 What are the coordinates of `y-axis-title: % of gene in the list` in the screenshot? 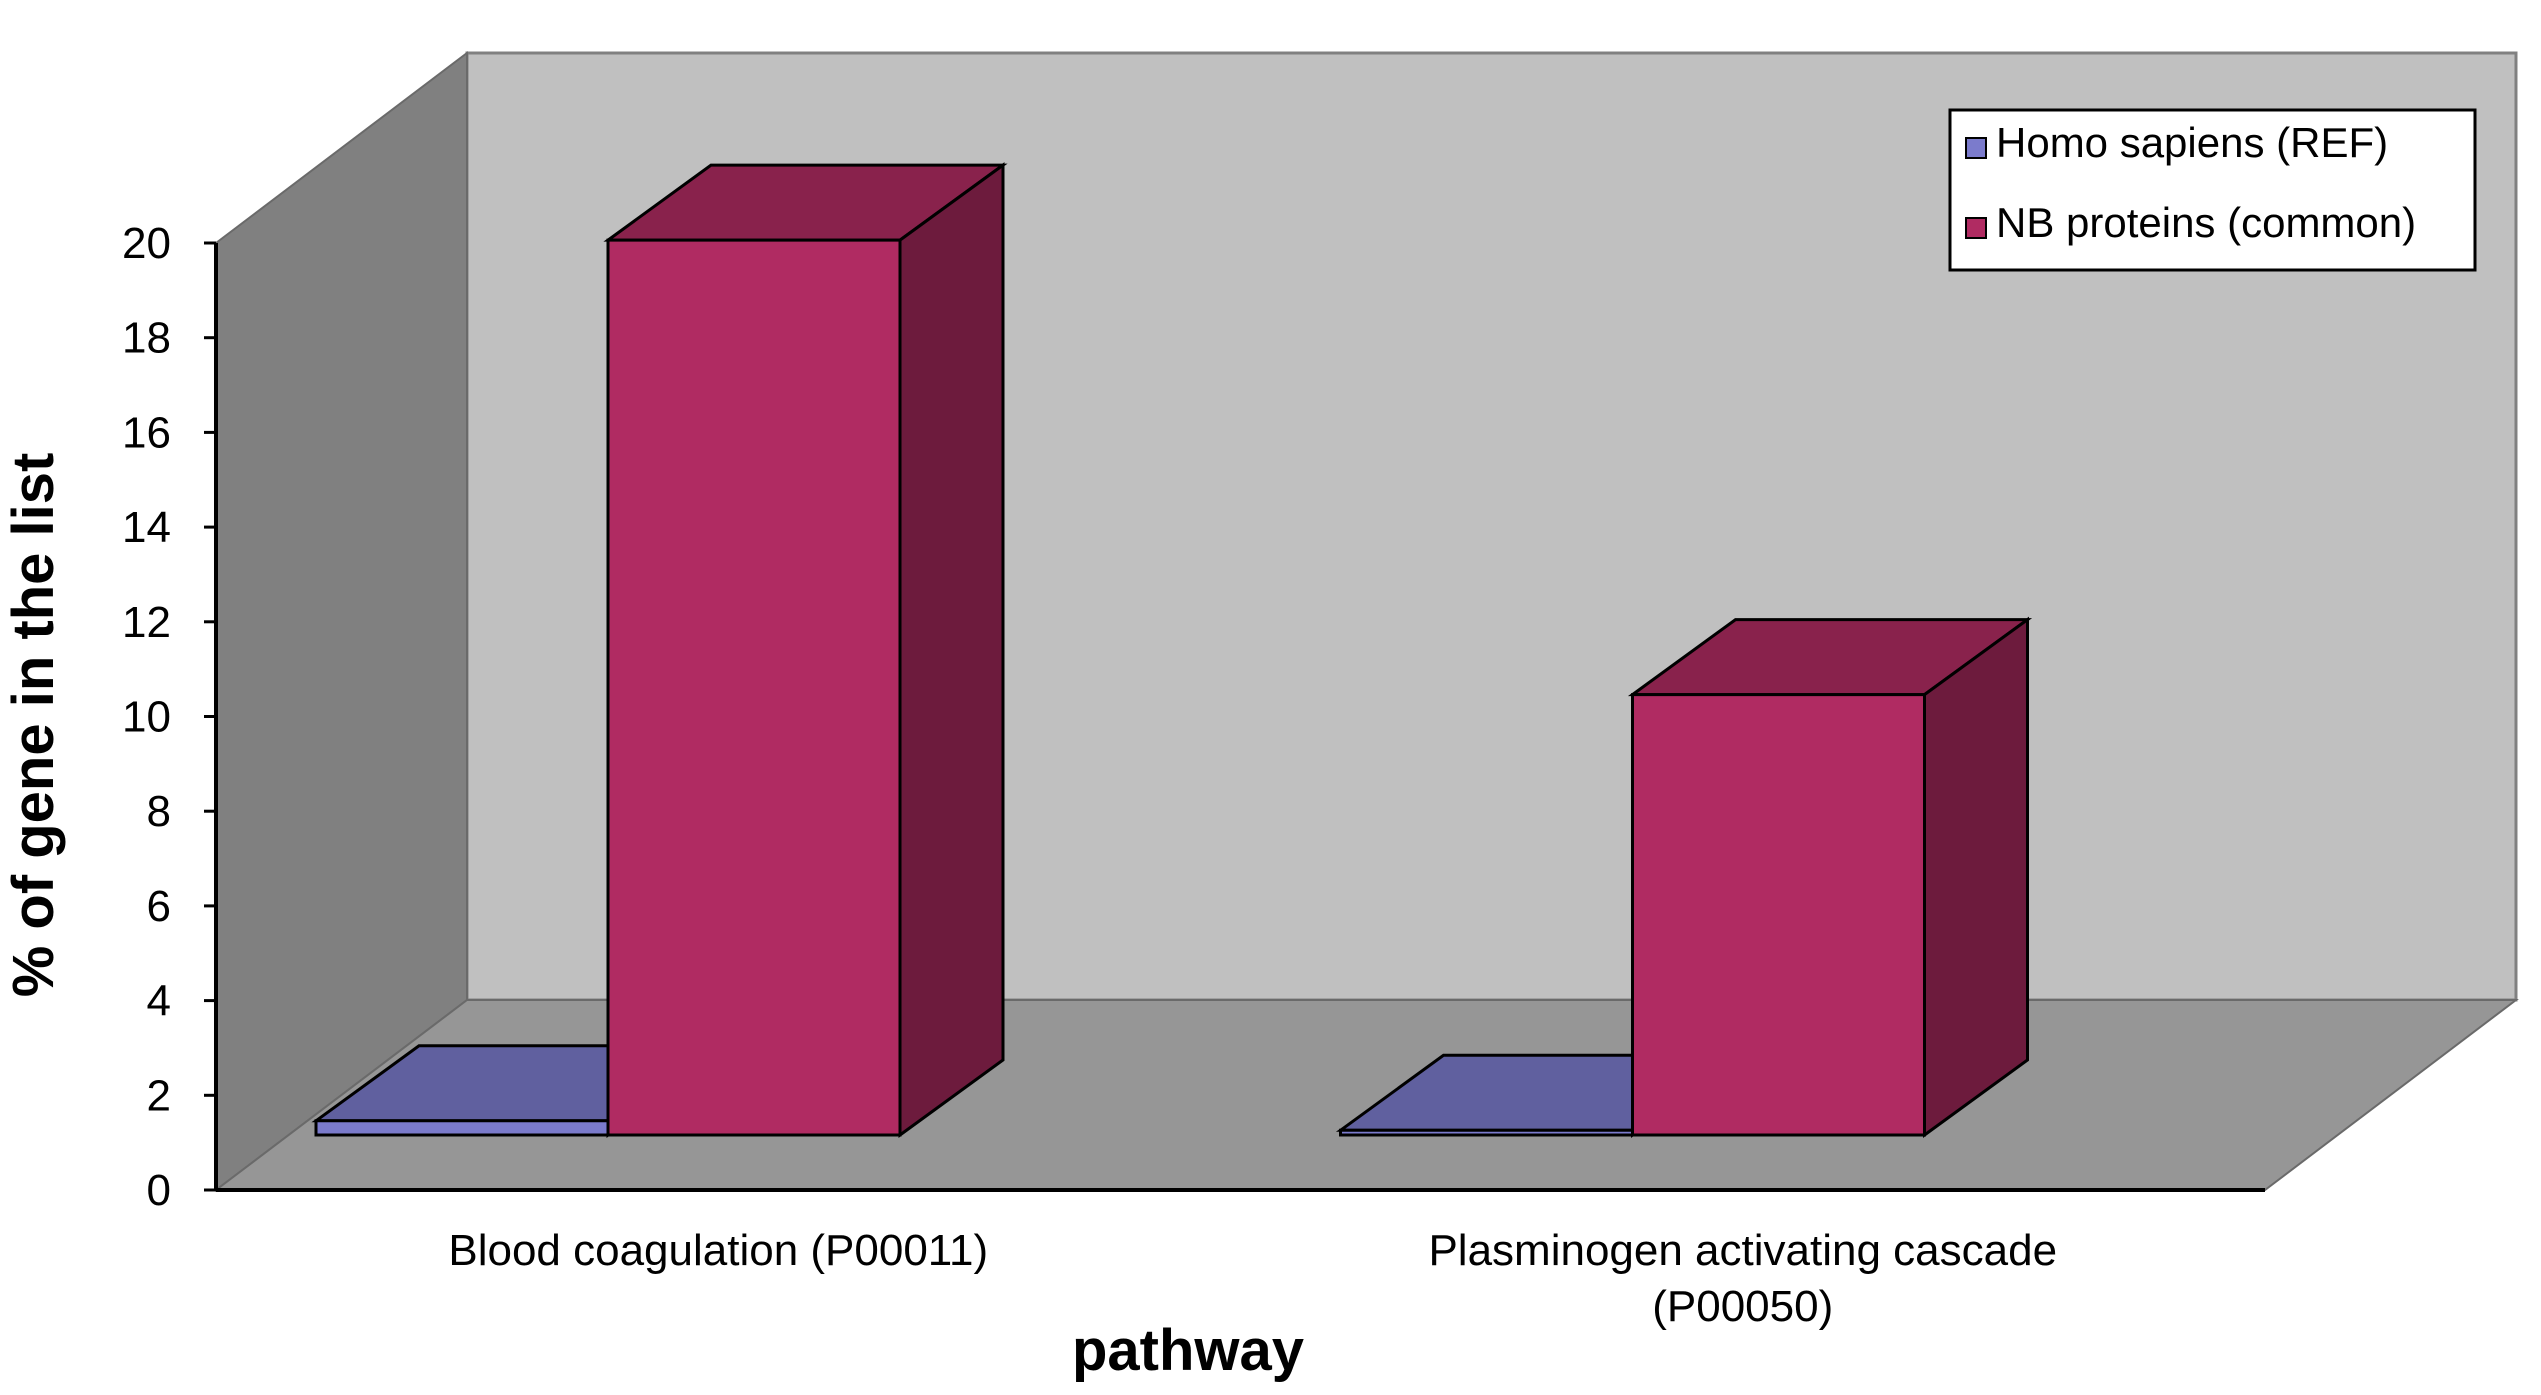 It's located at (33, 725).